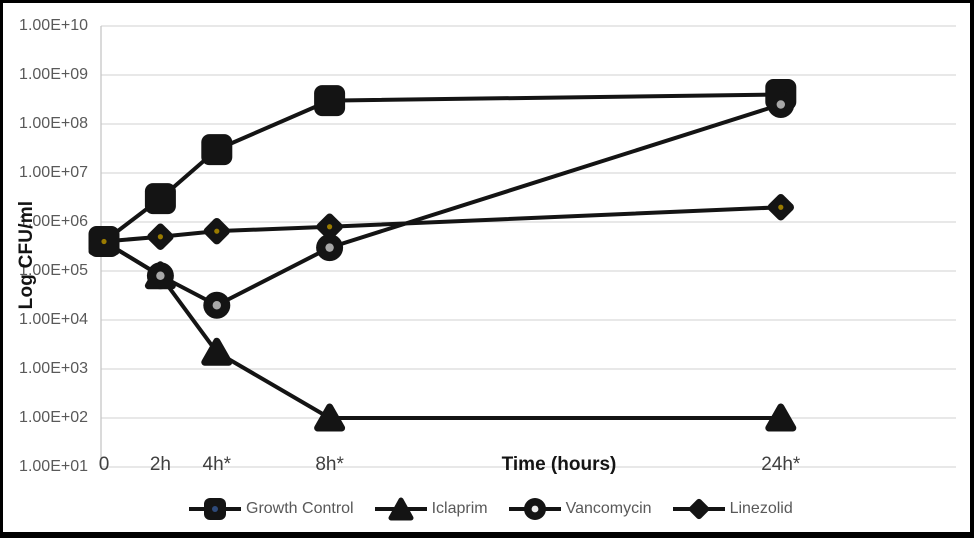  I want to click on y-axis-tick-label: 1.00E+01, so click(53, 466).